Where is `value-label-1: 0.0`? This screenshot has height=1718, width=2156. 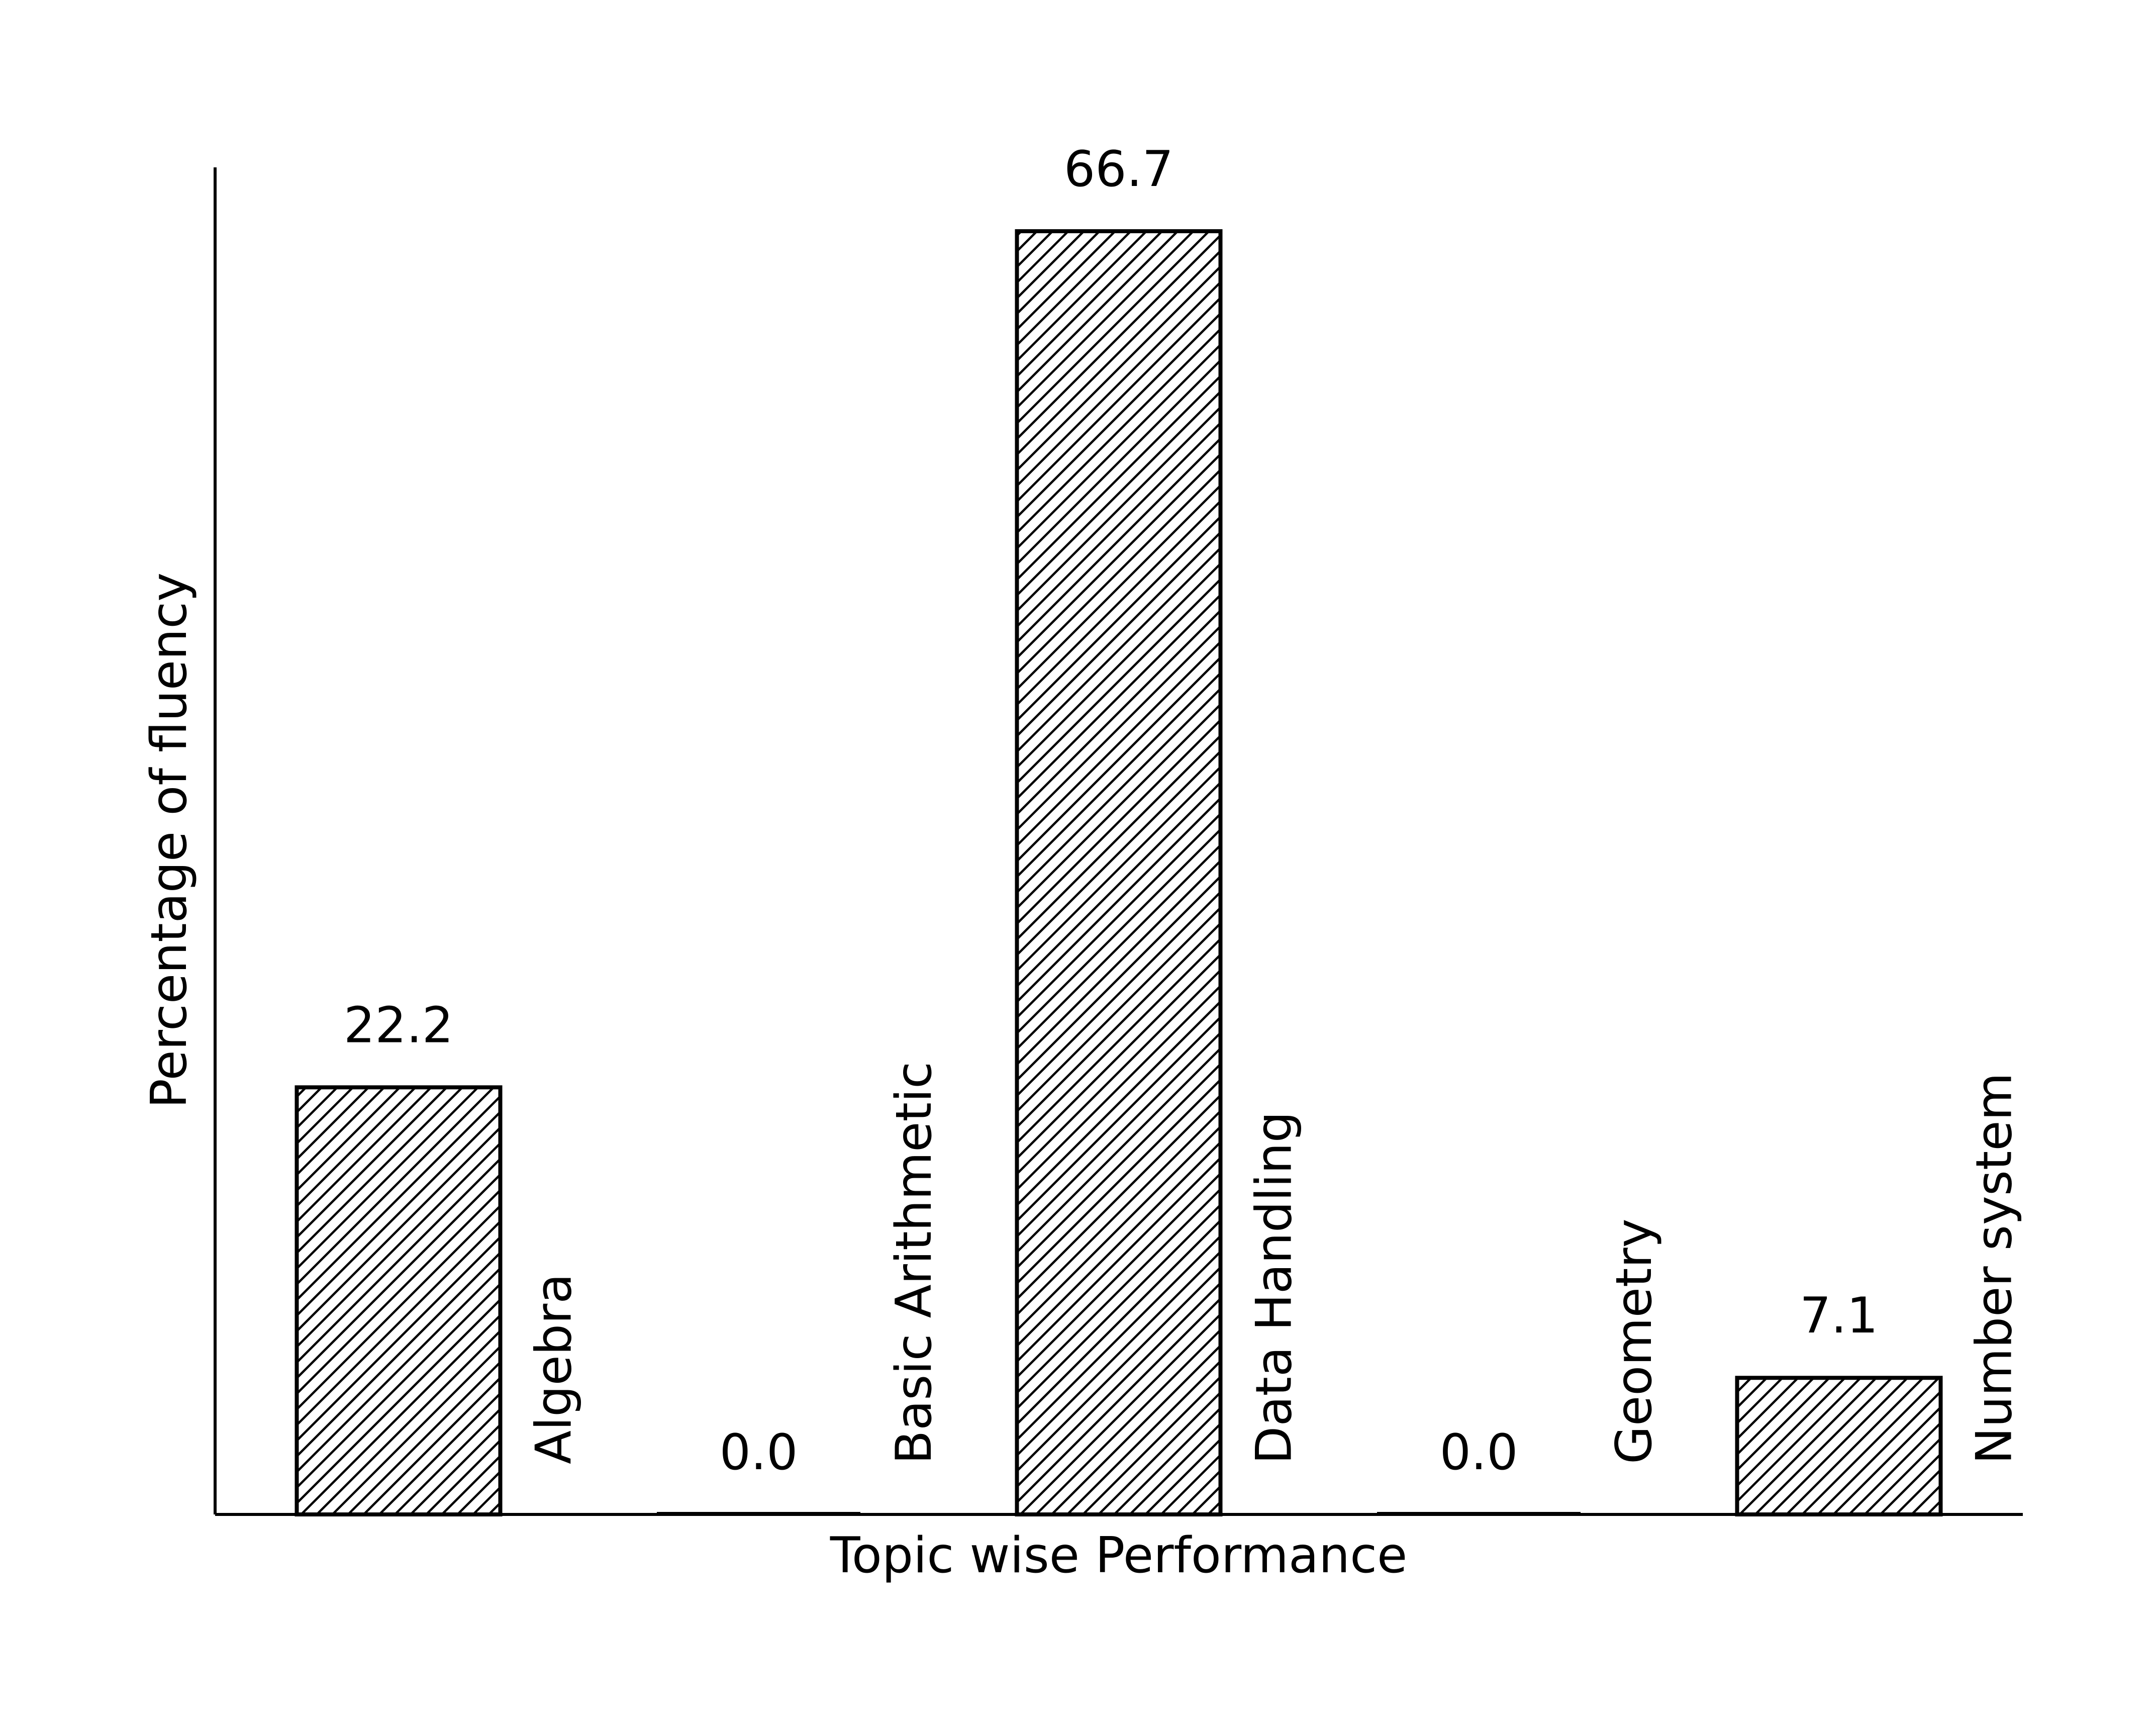
value-label-1: 0.0 is located at coordinates (759, 1452).